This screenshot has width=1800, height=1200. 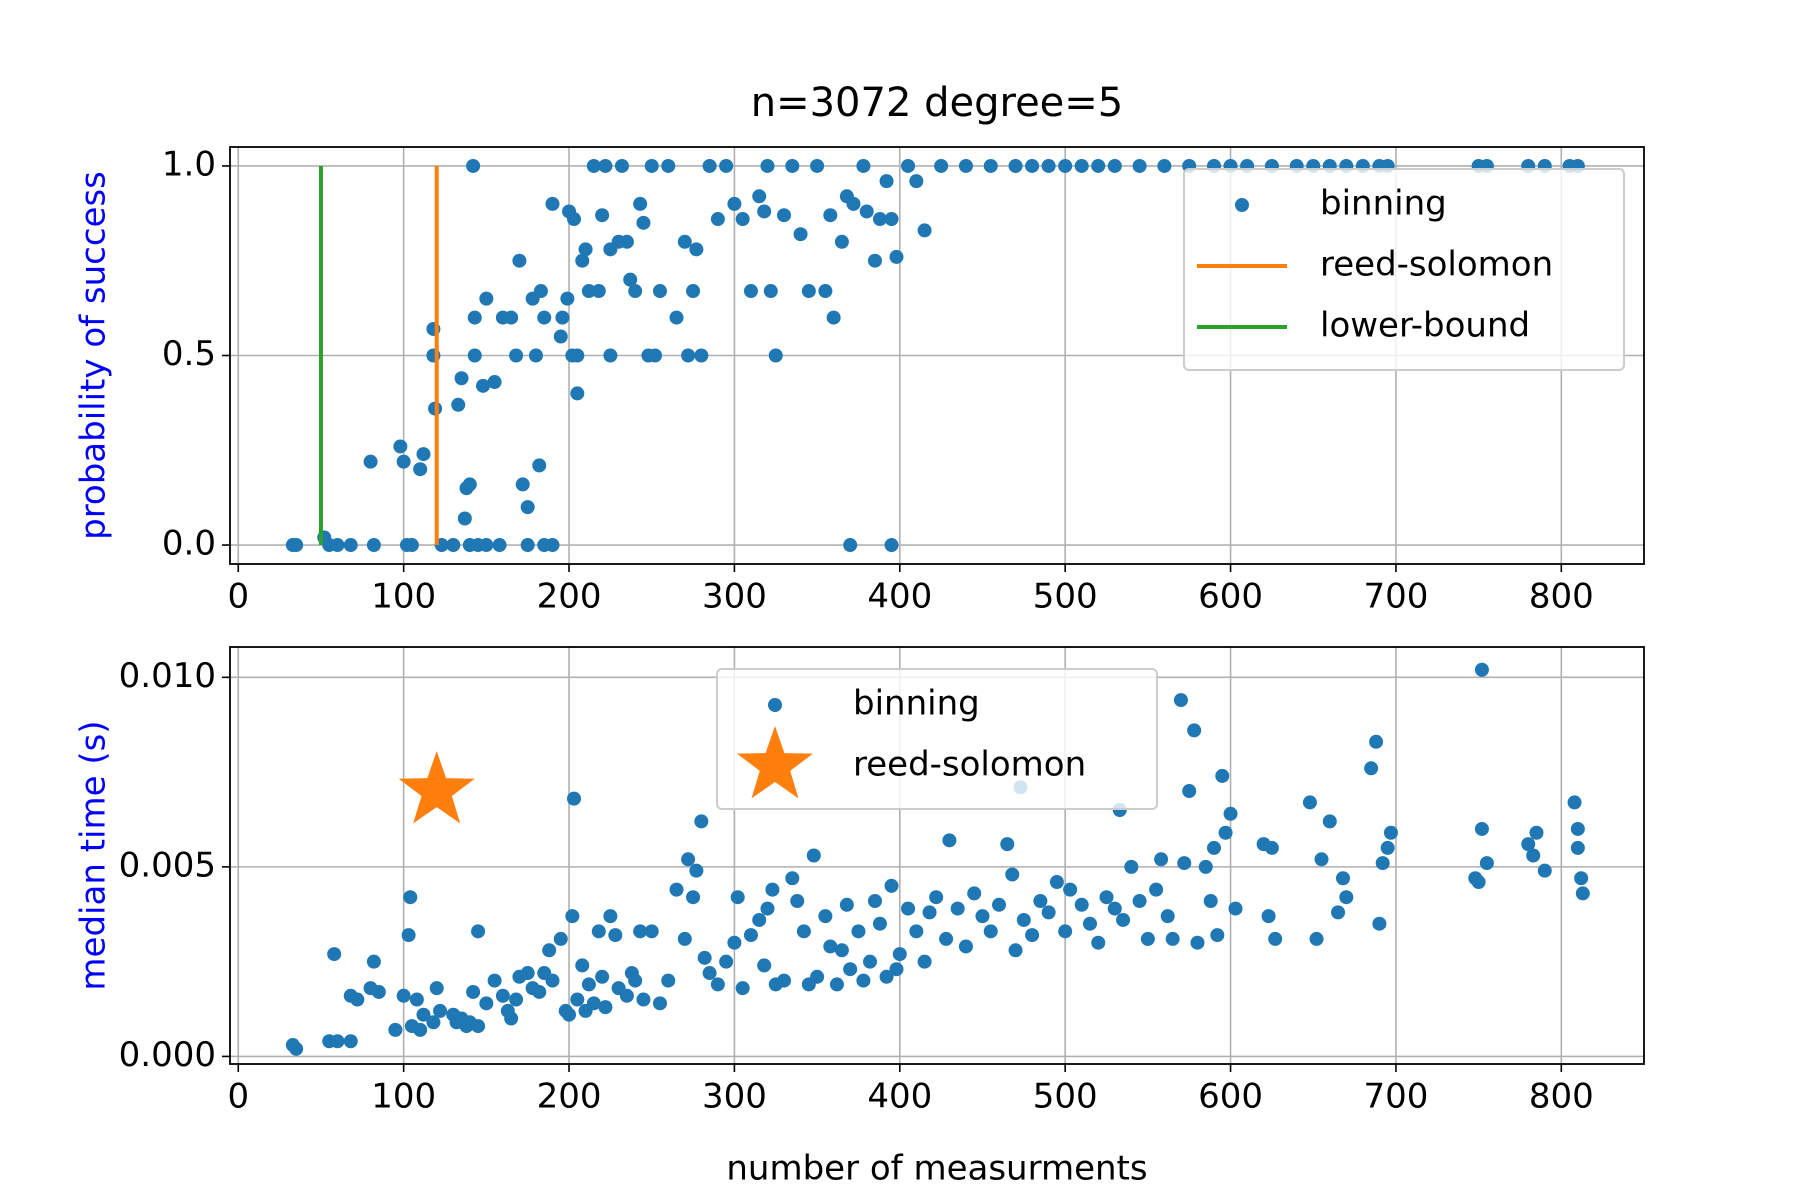 What do you see at coordinates (775, 762) in the screenshot?
I see `legend-key` at bounding box center [775, 762].